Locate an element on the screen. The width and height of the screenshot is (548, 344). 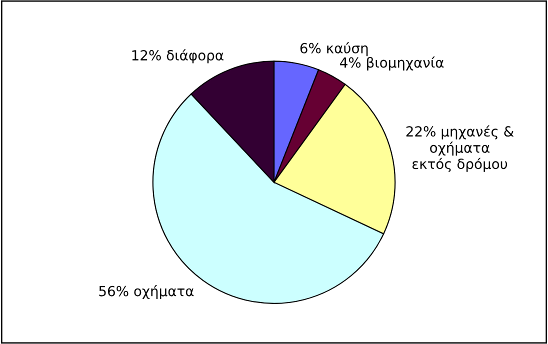
slice-label: 6% καύση is located at coordinates (334, 49).